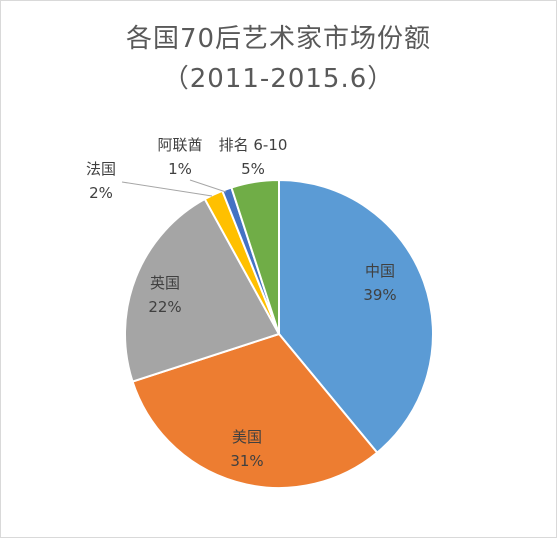 The width and height of the screenshot is (557, 538). I want to click on slice-percent: 22%, so click(164, 307).